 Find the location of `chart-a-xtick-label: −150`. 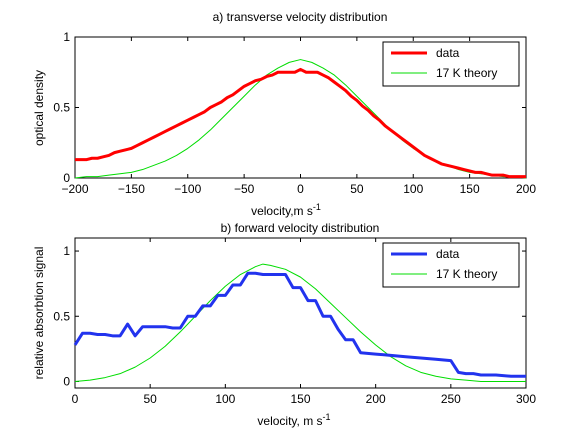

chart-a-xtick-label: −150 is located at coordinates (131, 189).